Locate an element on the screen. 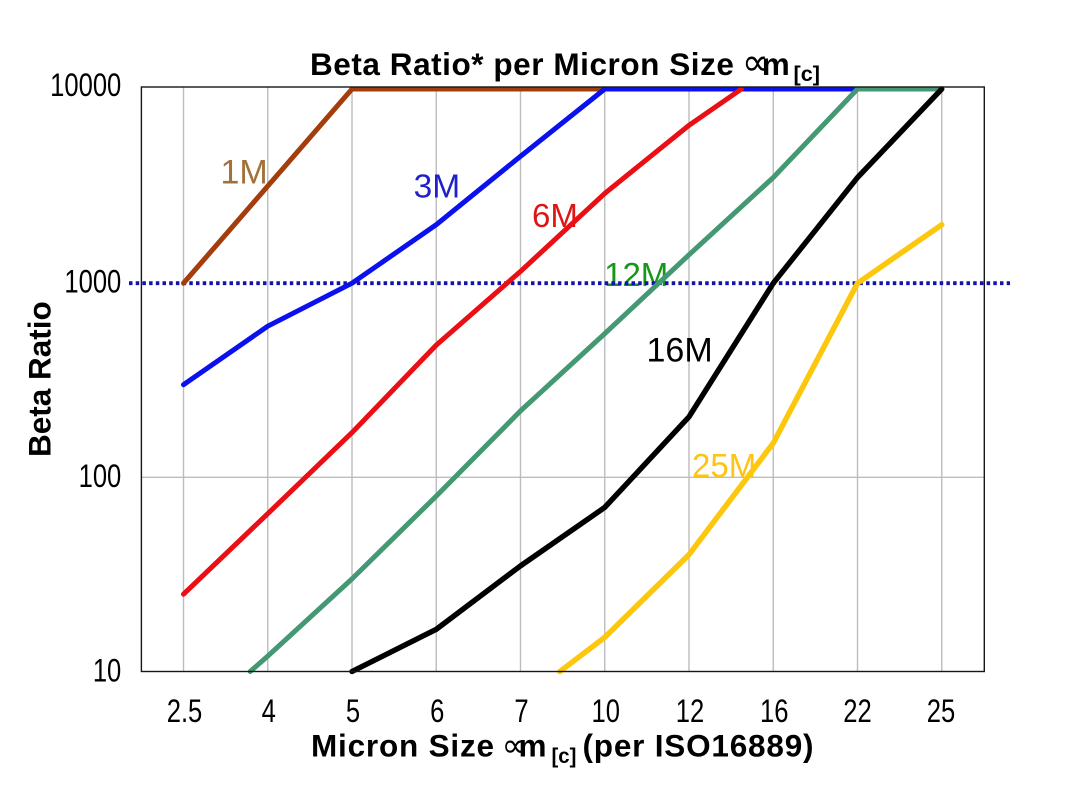 The image size is (1092, 792). svg-text: (per ISO16889) is located at coordinates (699, 745).